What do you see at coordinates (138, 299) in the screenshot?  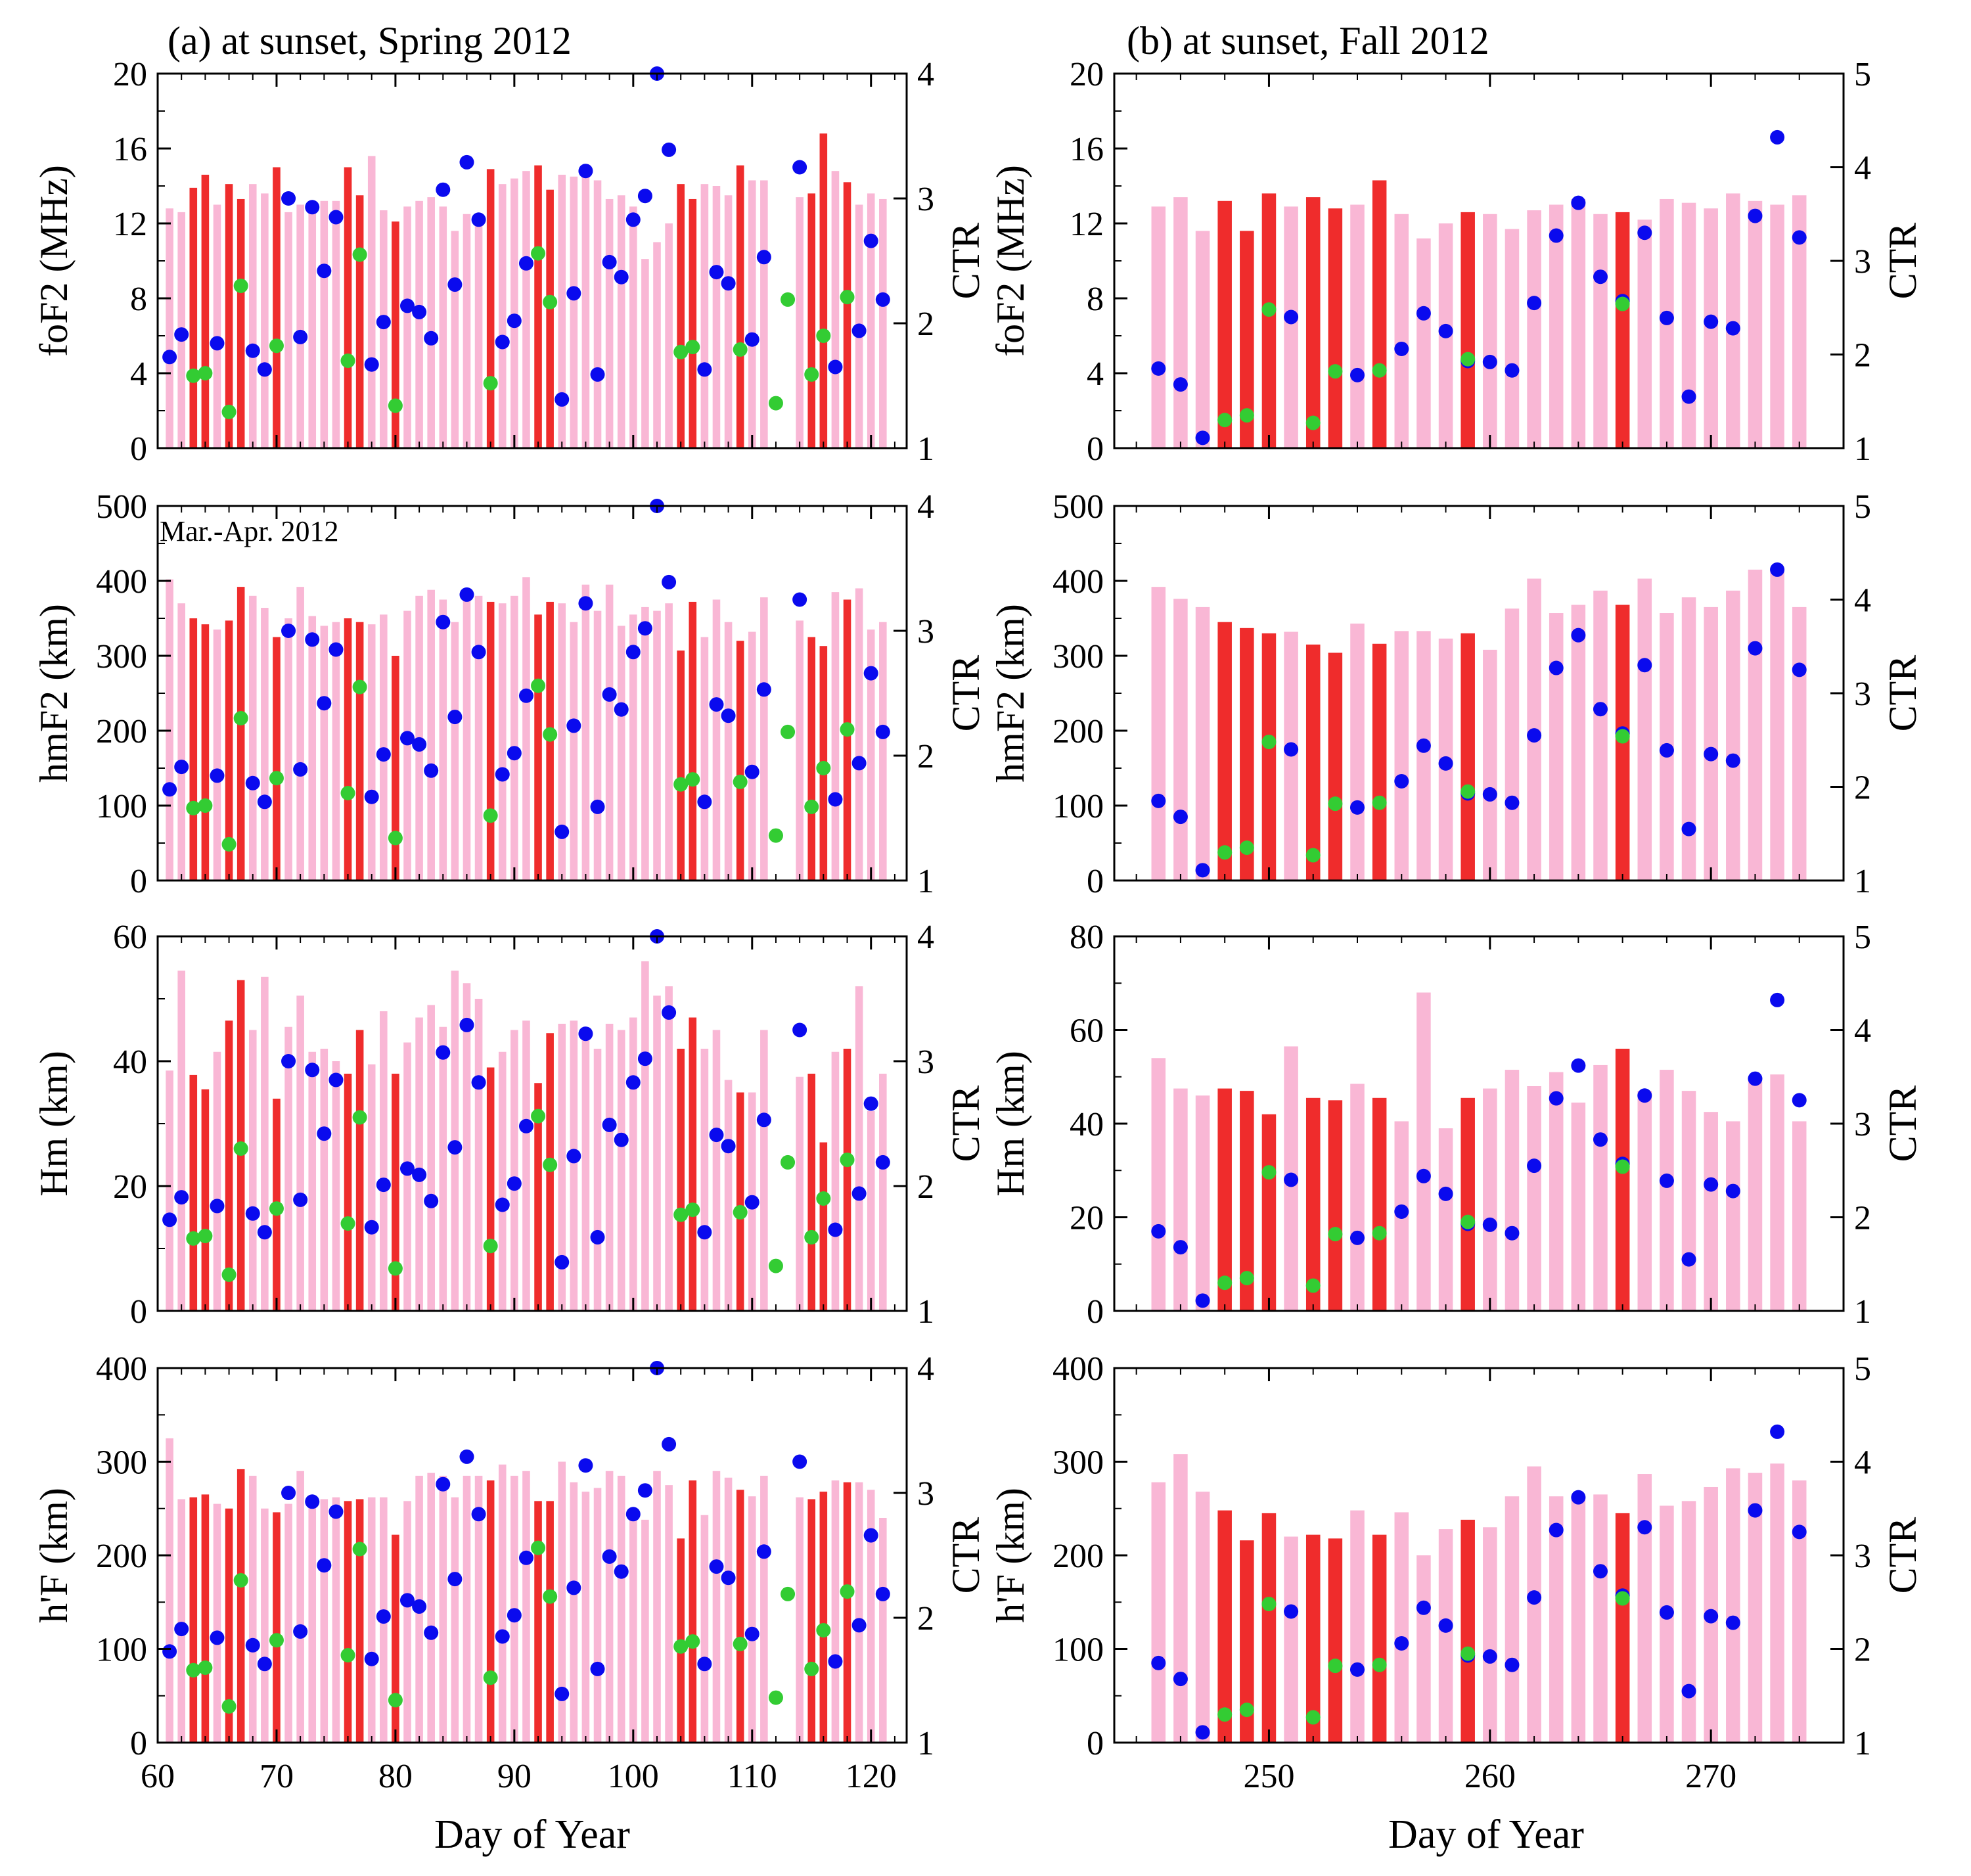 I see `y-tick-label: 8` at bounding box center [138, 299].